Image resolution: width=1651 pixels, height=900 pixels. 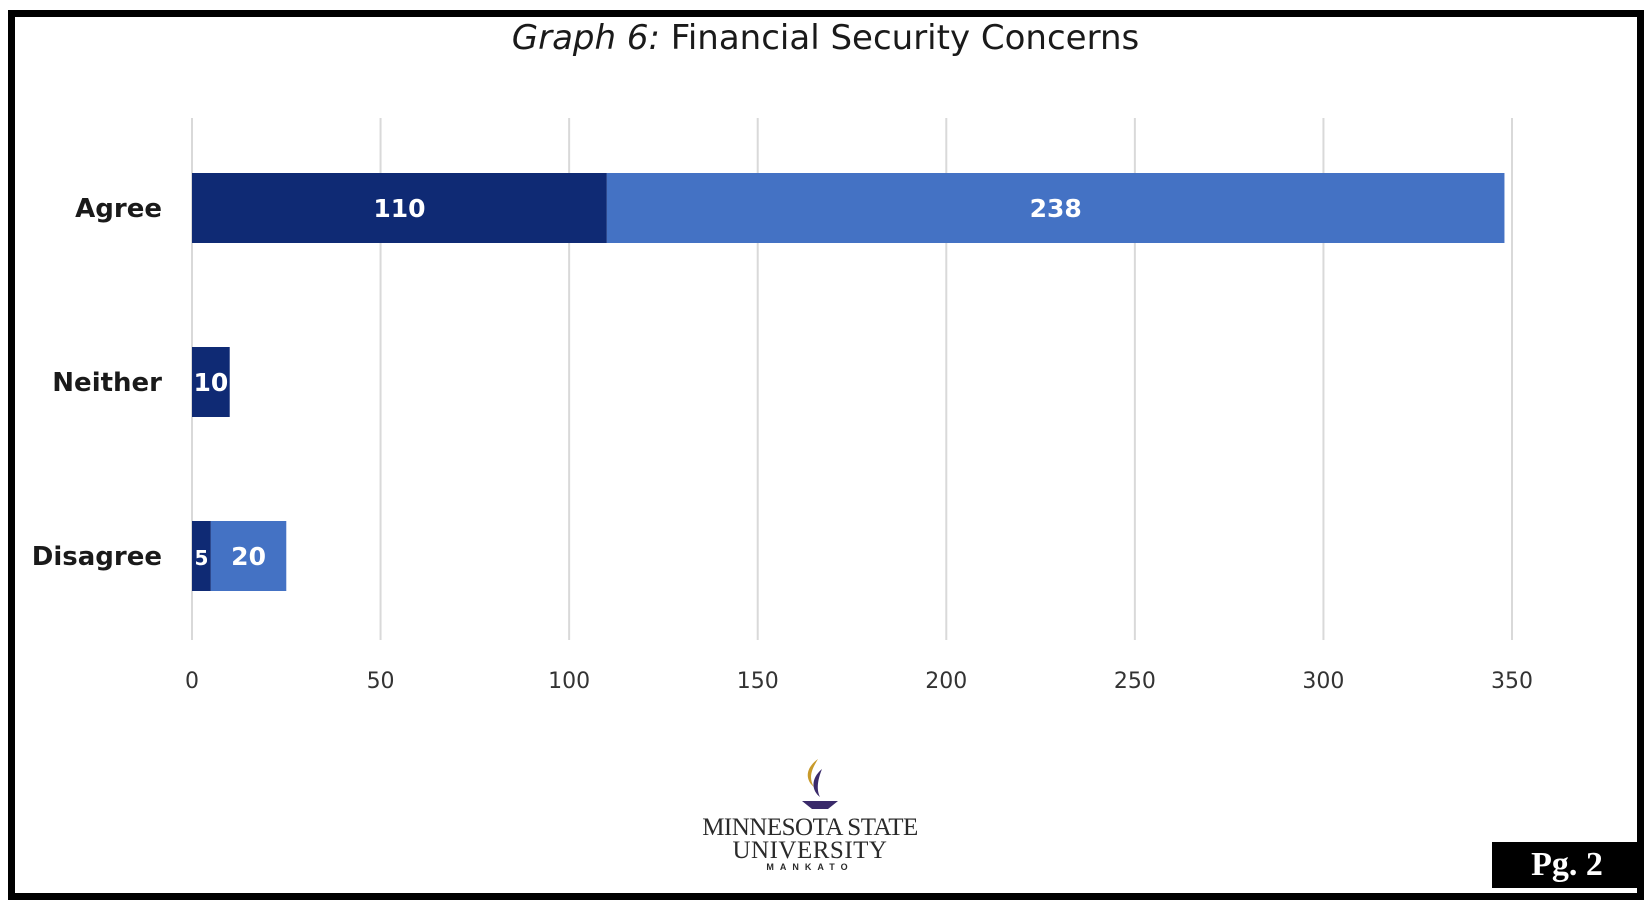 I want to click on chart-title-main: Financial Security Concerns, so click(x=905, y=38).